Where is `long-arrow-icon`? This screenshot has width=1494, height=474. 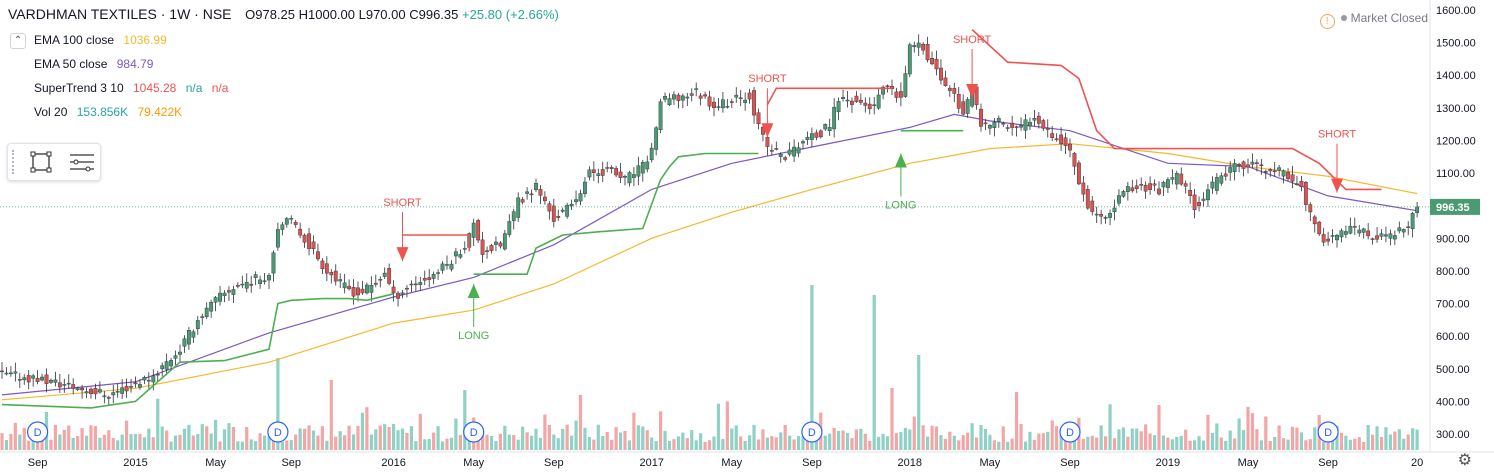
long-arrow-icon is located at coordinates (473, 290).